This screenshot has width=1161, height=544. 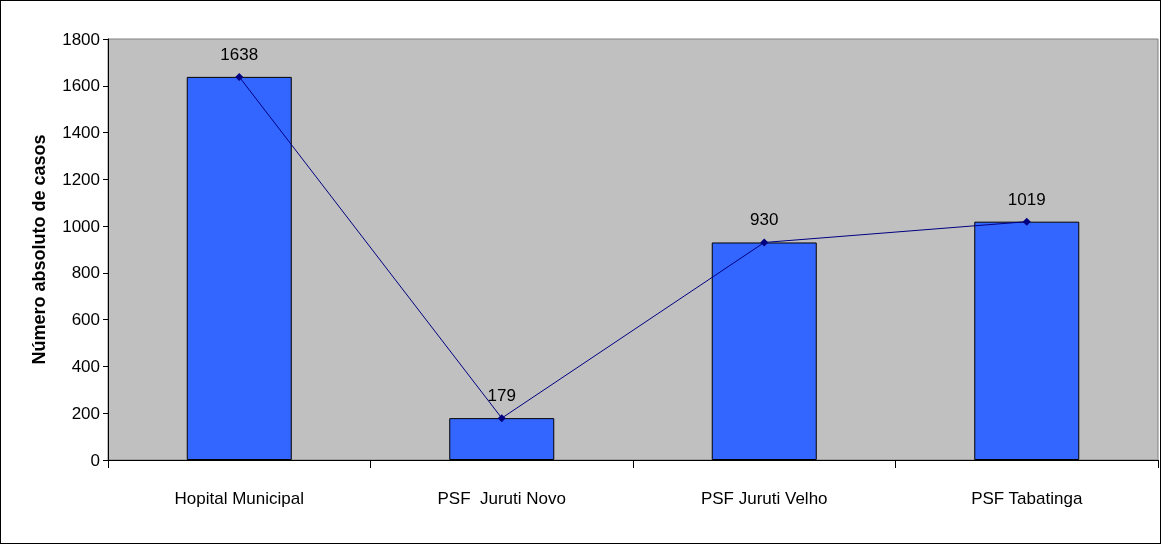 I want to click on x-tick-label: PSF Juruti Velho, so click(x=764, y=498).